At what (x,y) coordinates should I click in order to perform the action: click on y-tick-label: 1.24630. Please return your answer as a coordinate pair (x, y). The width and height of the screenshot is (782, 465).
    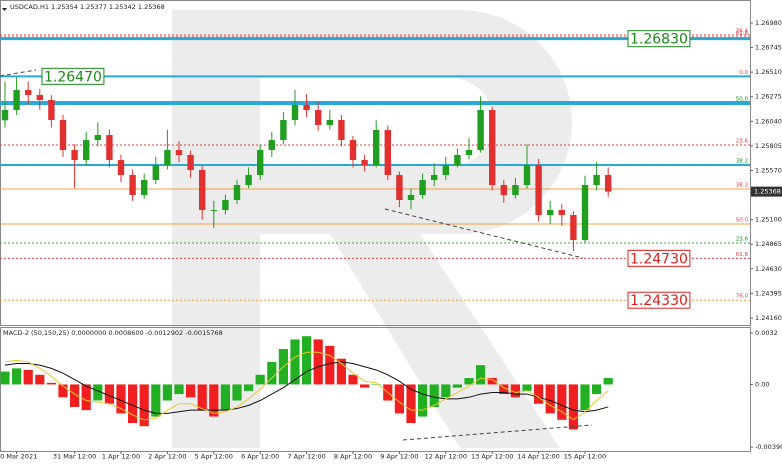
    Looking at the image, I should click on (768, 269).